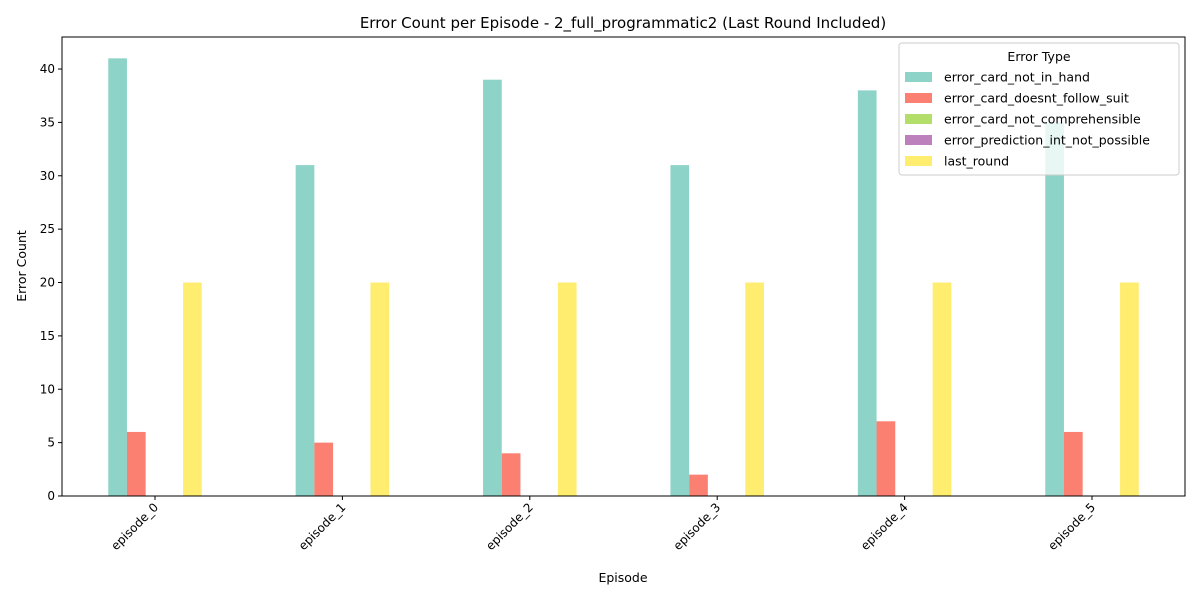 The height and width of the screenshot is (600, 1200). I want to click on x-tick-label: episode_1, so click(322, 526).